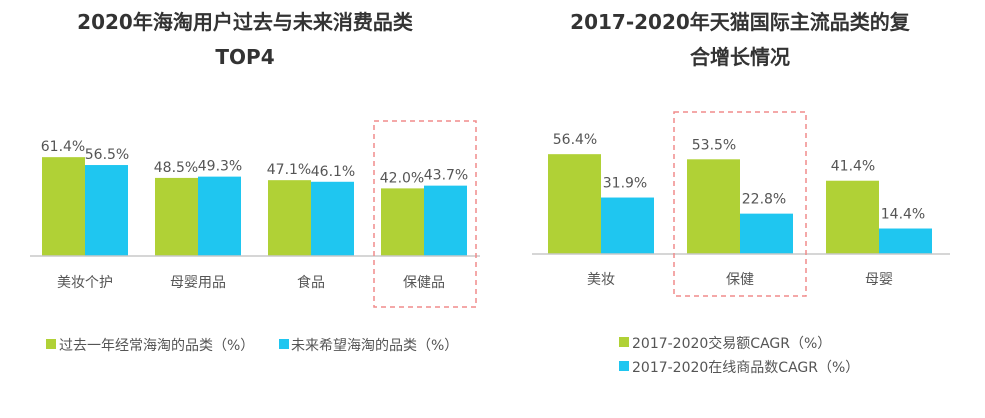 This screenshot has height=418, width=985. What do you see at coordinates (740, 40) in the screenshot?
I see `right-chart-title: 2017-2020年天猫国际主流品类的复 合增长情况` at bounding box center [740, 40].